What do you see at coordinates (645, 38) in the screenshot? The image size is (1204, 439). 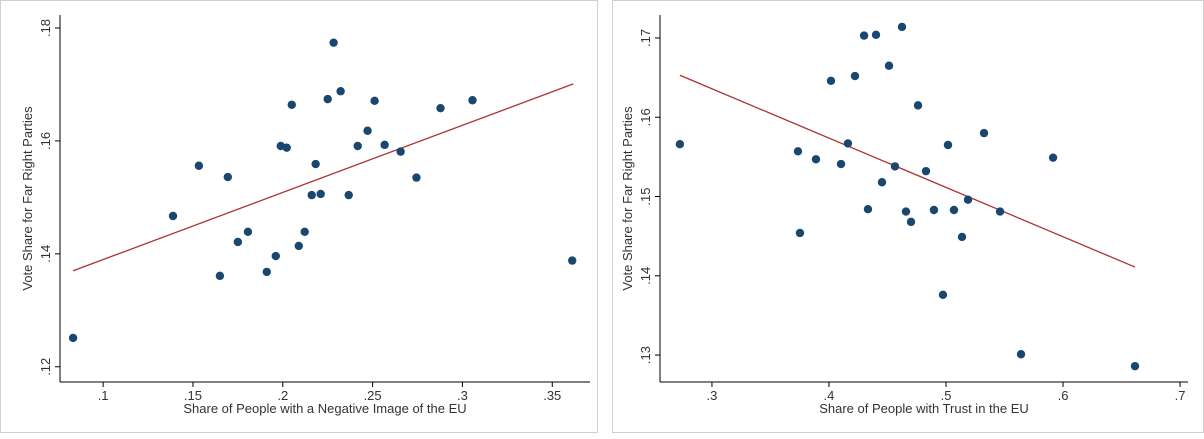 I see `y-tick-label: .17` at bounding box center [645, 38].